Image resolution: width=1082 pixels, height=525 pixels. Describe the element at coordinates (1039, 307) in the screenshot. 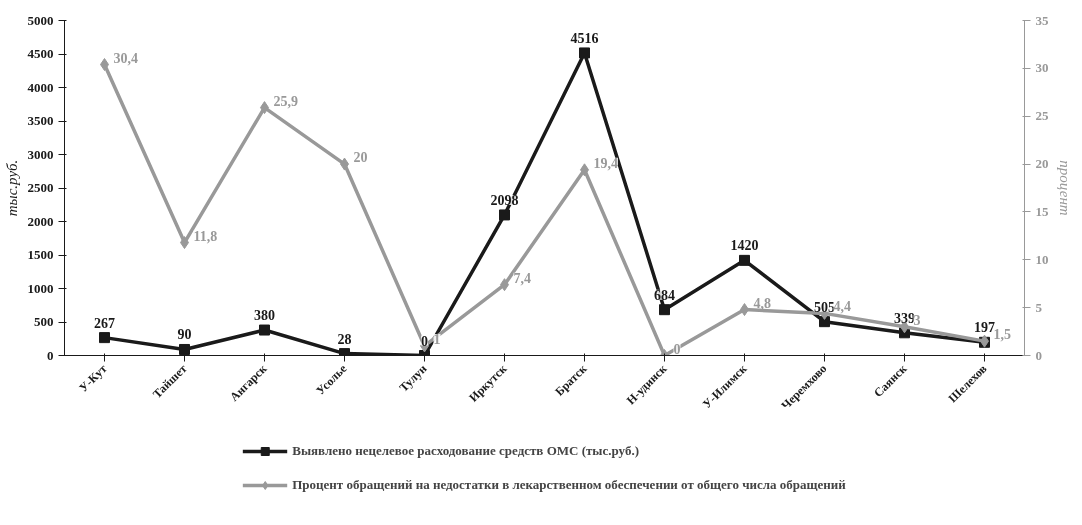

I see `y2-tick-label: 5` at that location.